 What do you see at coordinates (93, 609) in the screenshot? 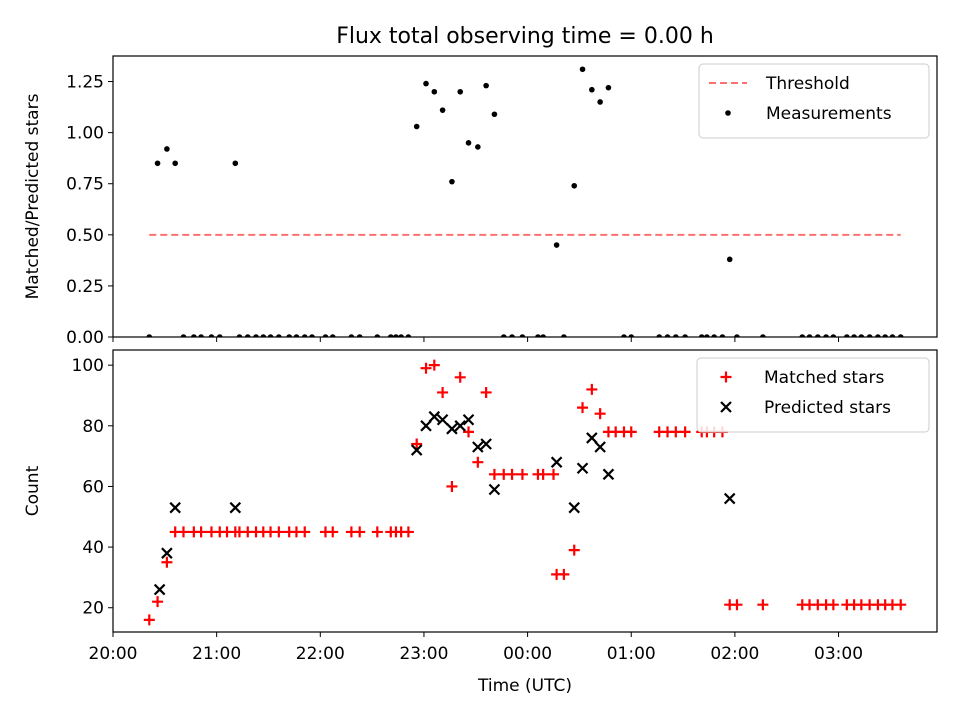
I see `bottom-ytick-label: 20` at bounding box center [93, 609].